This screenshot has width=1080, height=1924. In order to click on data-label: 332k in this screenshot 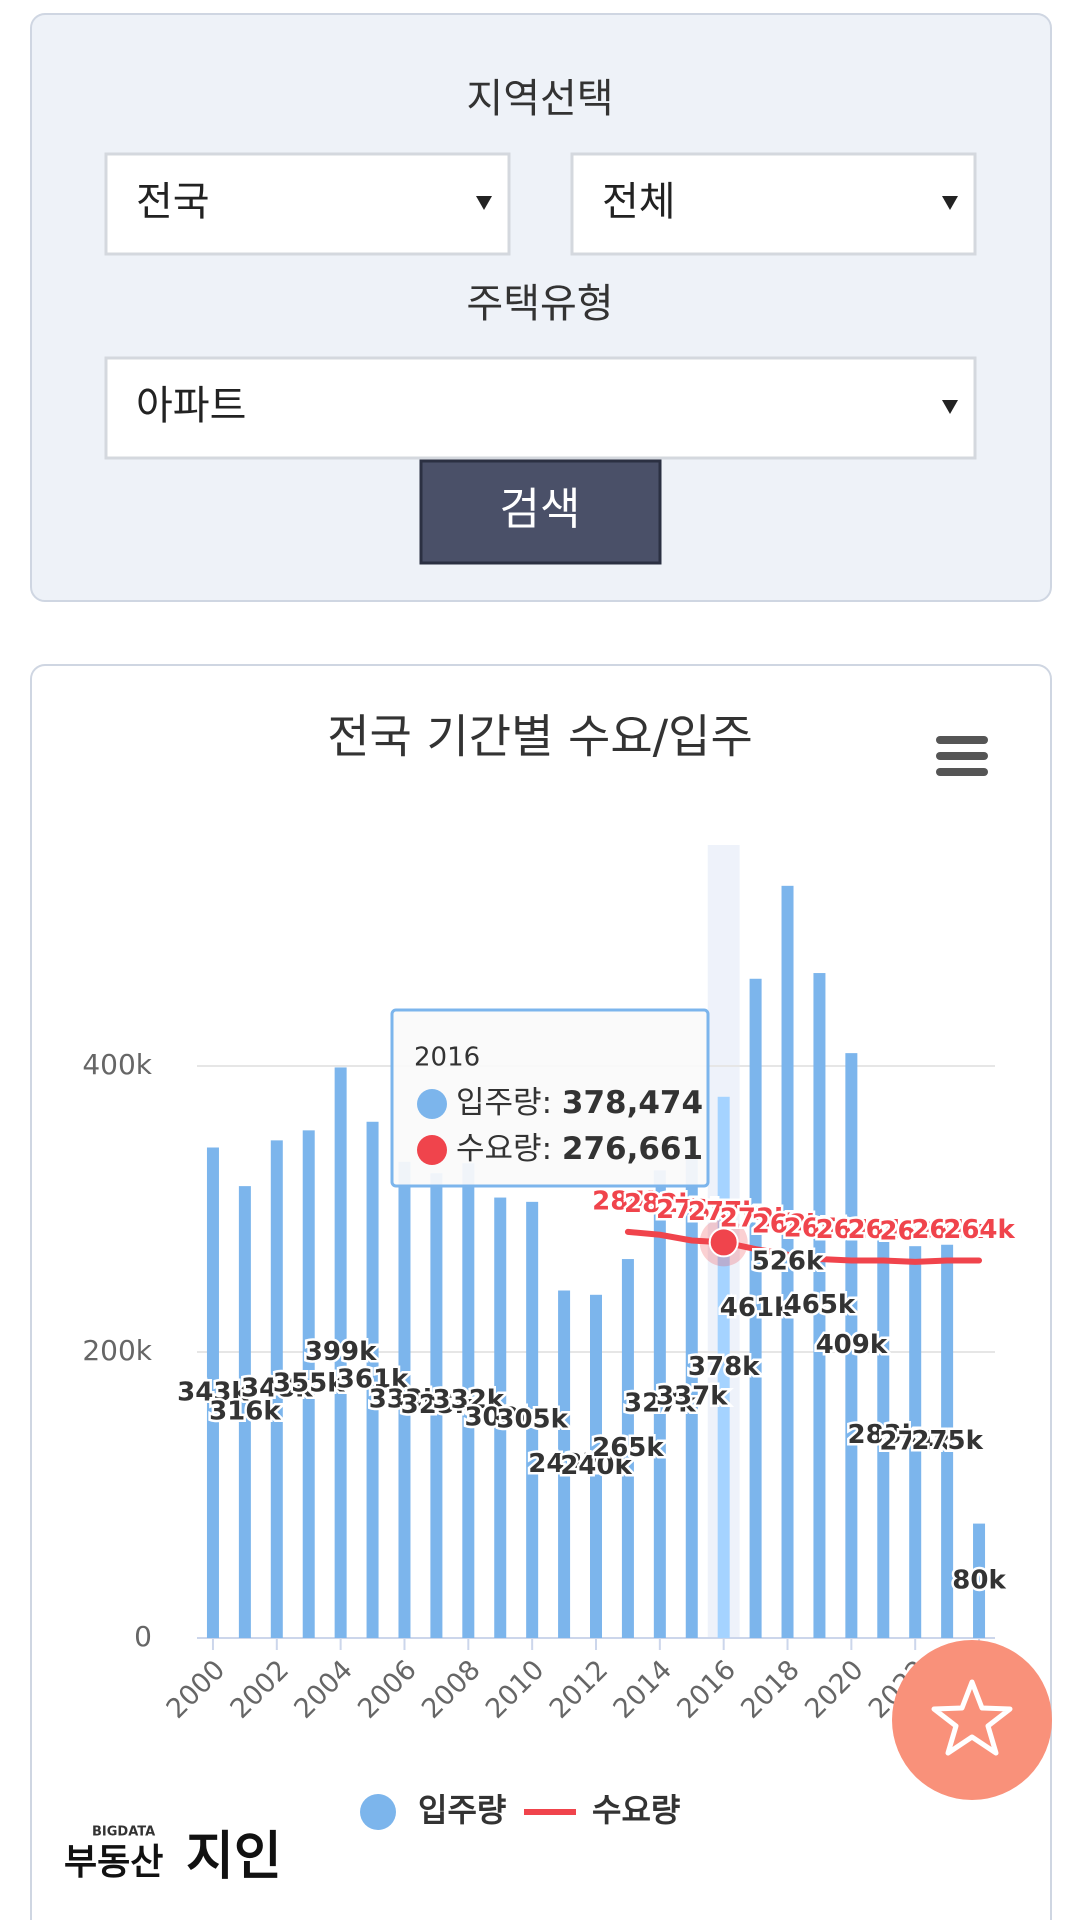, I will do `click(469, 1400)`.